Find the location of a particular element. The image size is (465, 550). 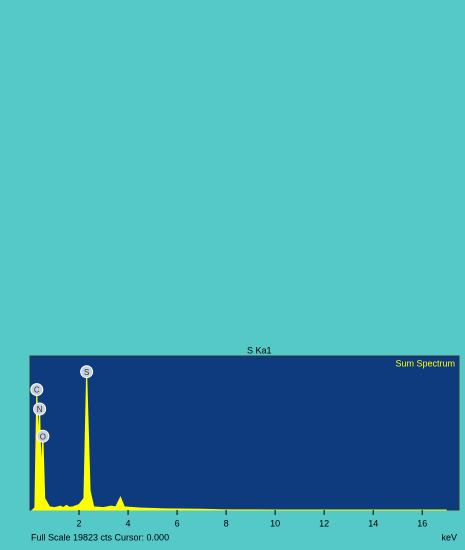

peak-label: O is located at coordinates (43, 436).